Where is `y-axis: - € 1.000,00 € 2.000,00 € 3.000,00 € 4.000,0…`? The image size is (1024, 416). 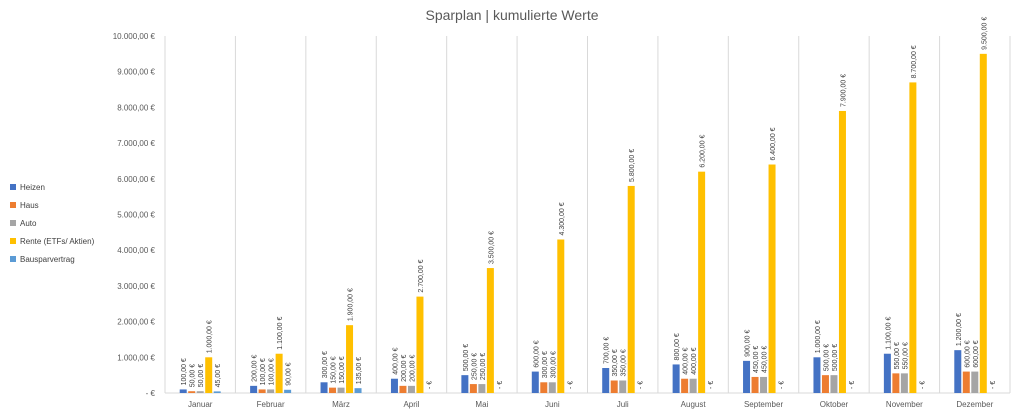 y-axis: - € 1.000,00 € 2.000,00 € 3.000,00 € 4.000,0… is located at coordinates (134, 215).